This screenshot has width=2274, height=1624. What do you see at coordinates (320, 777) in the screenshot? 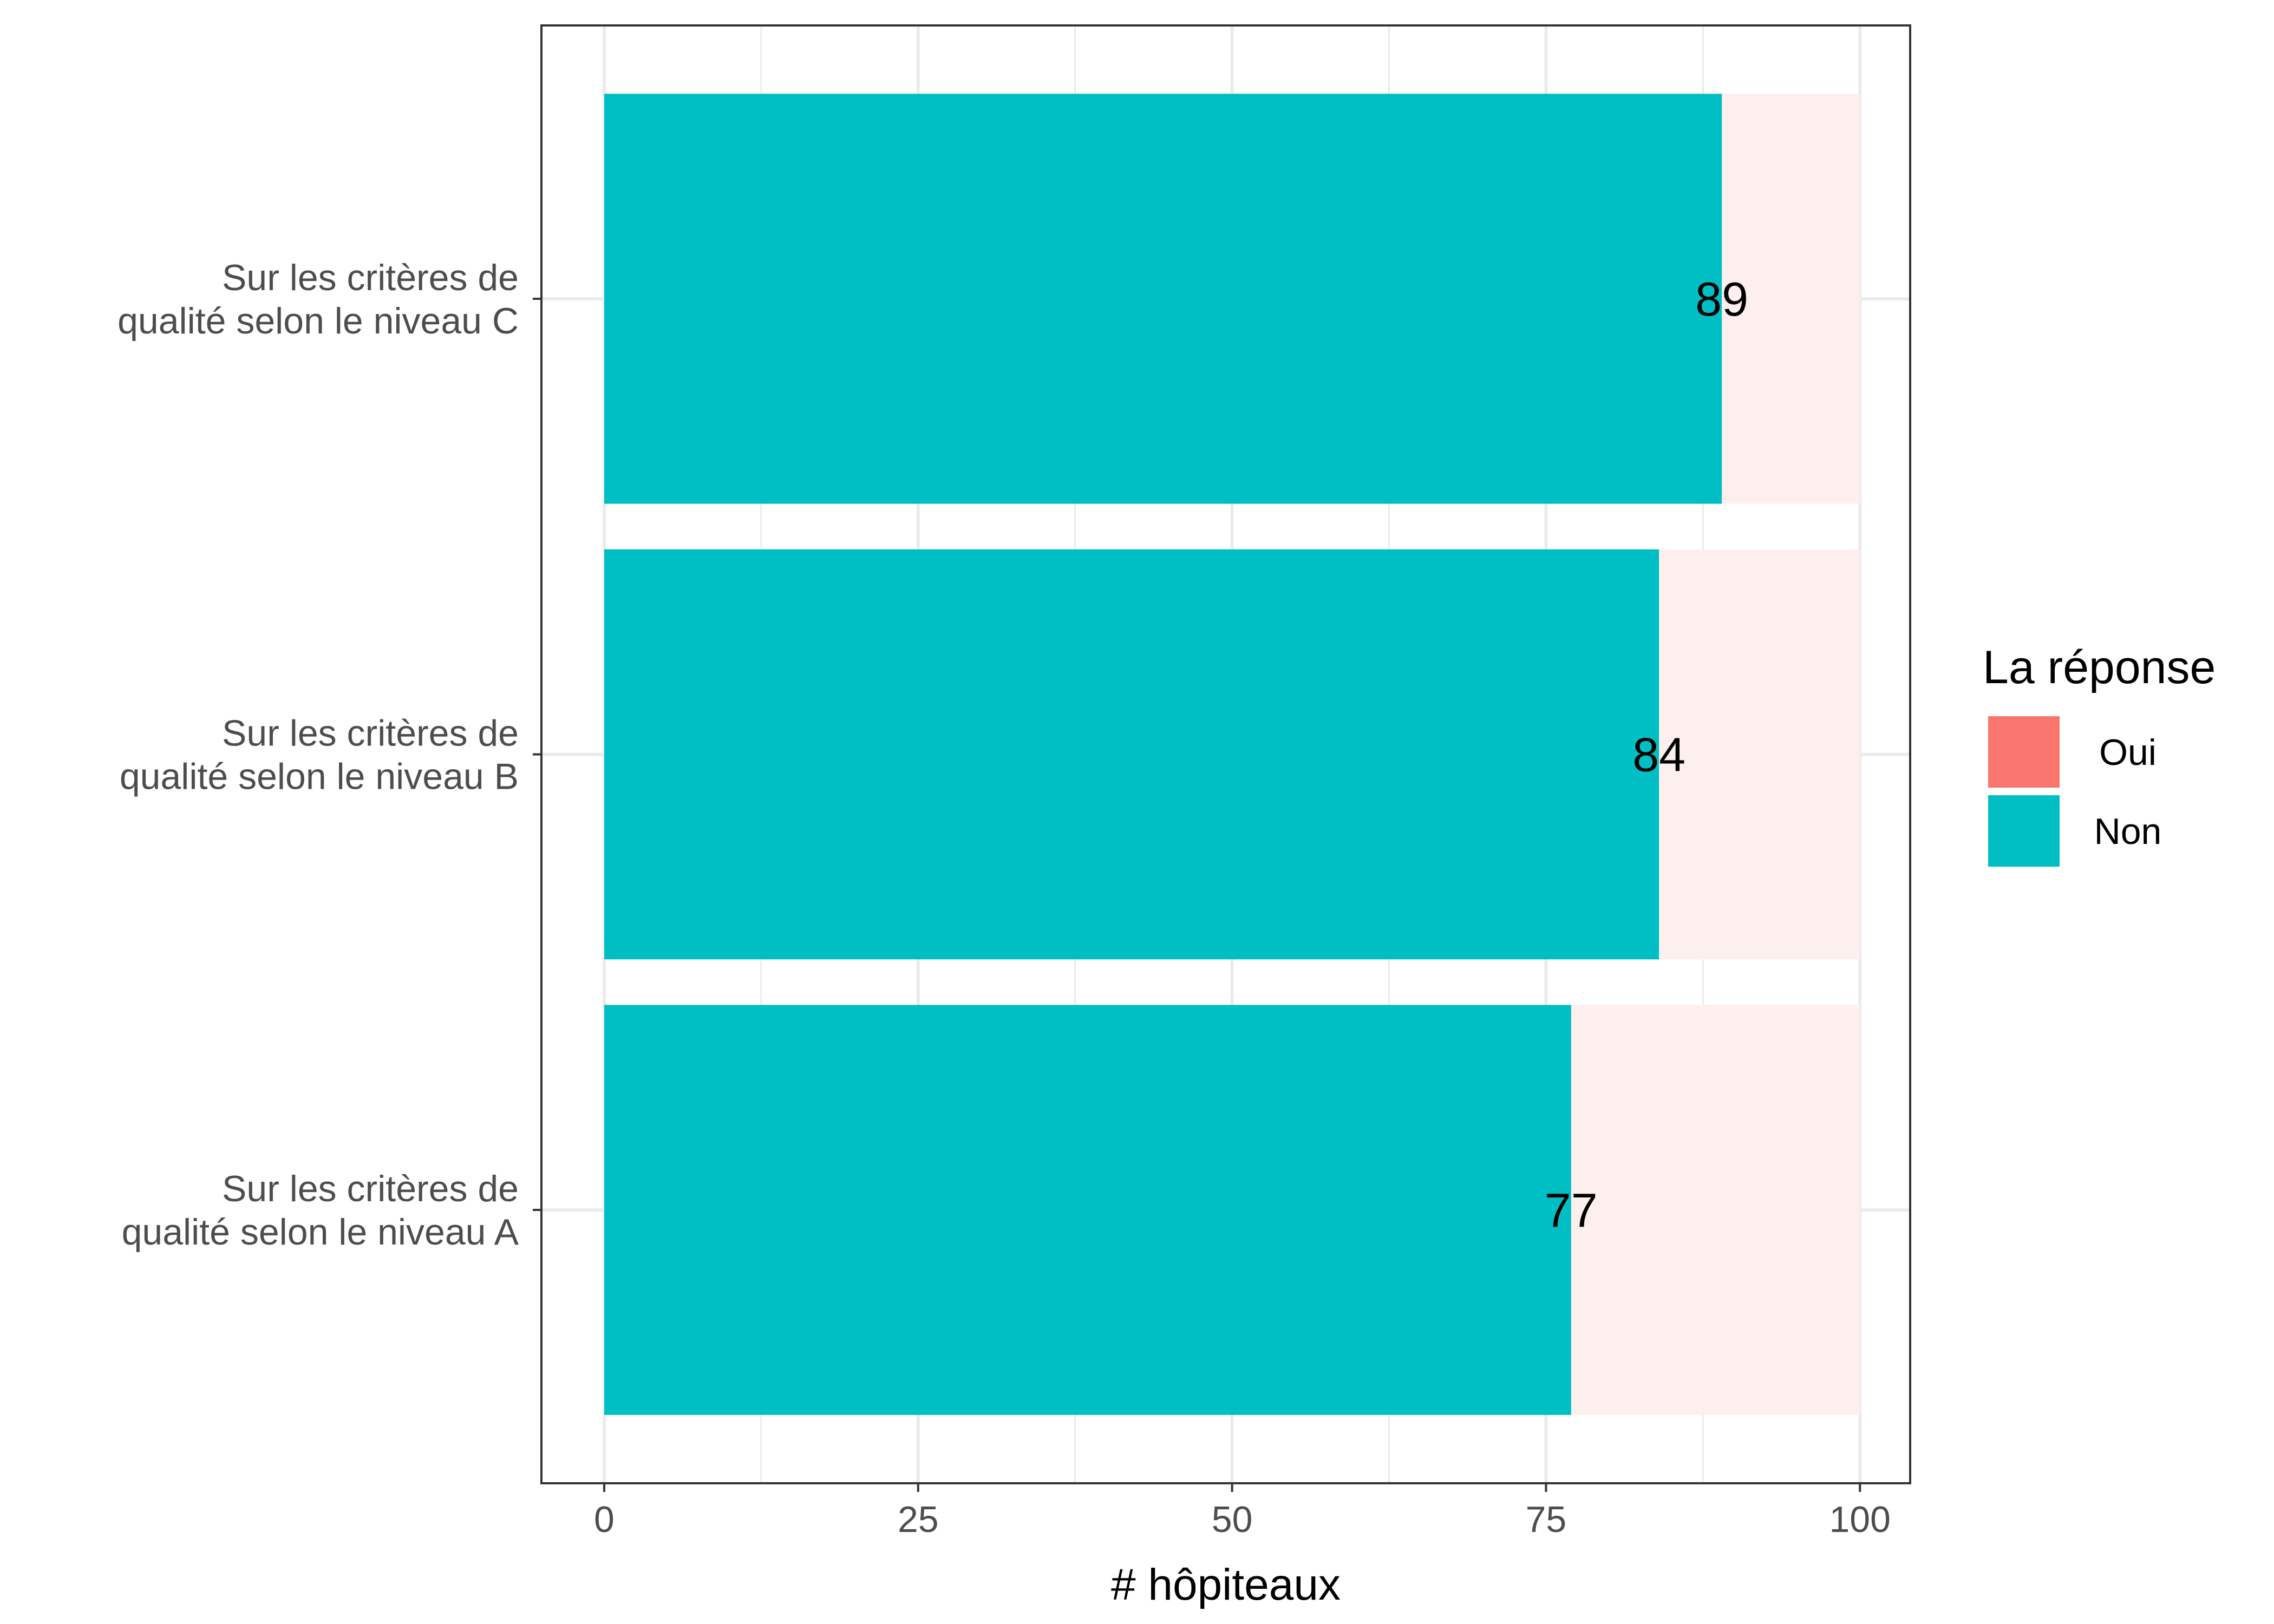
I see `y-tick-label-line: qualité selon le niveau B` at bounding box center [320, 777].